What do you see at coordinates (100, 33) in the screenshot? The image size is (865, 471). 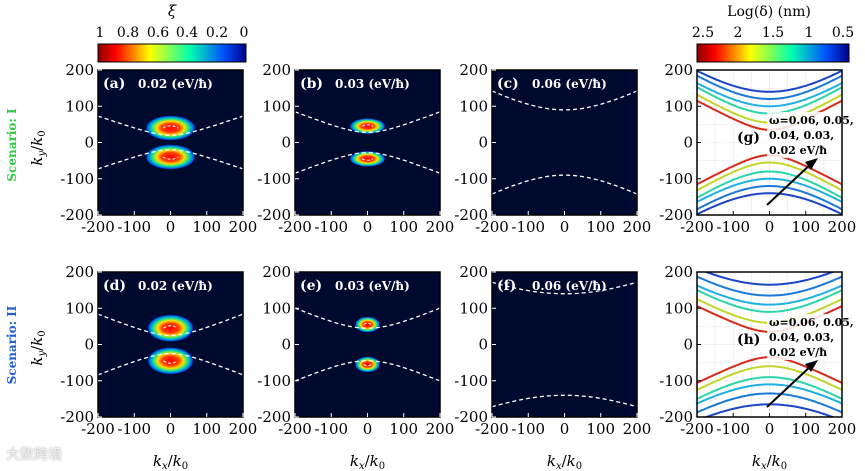 I see `colorbar-left-tick: 1` at bounding box center [100, 33].